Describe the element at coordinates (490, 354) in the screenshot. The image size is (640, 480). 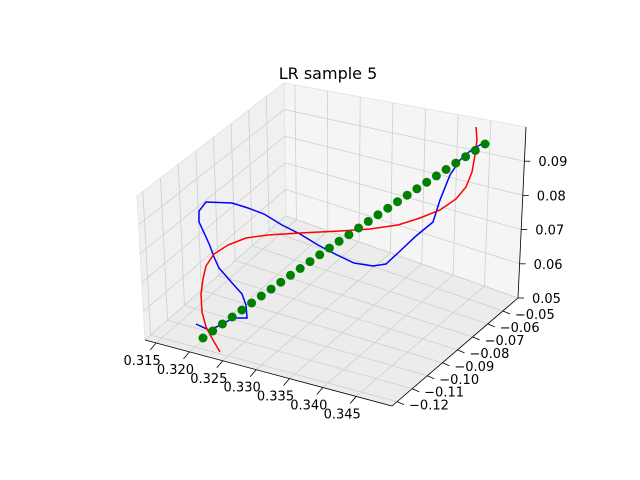
I see `y-tick-label: −0.08` at that location.